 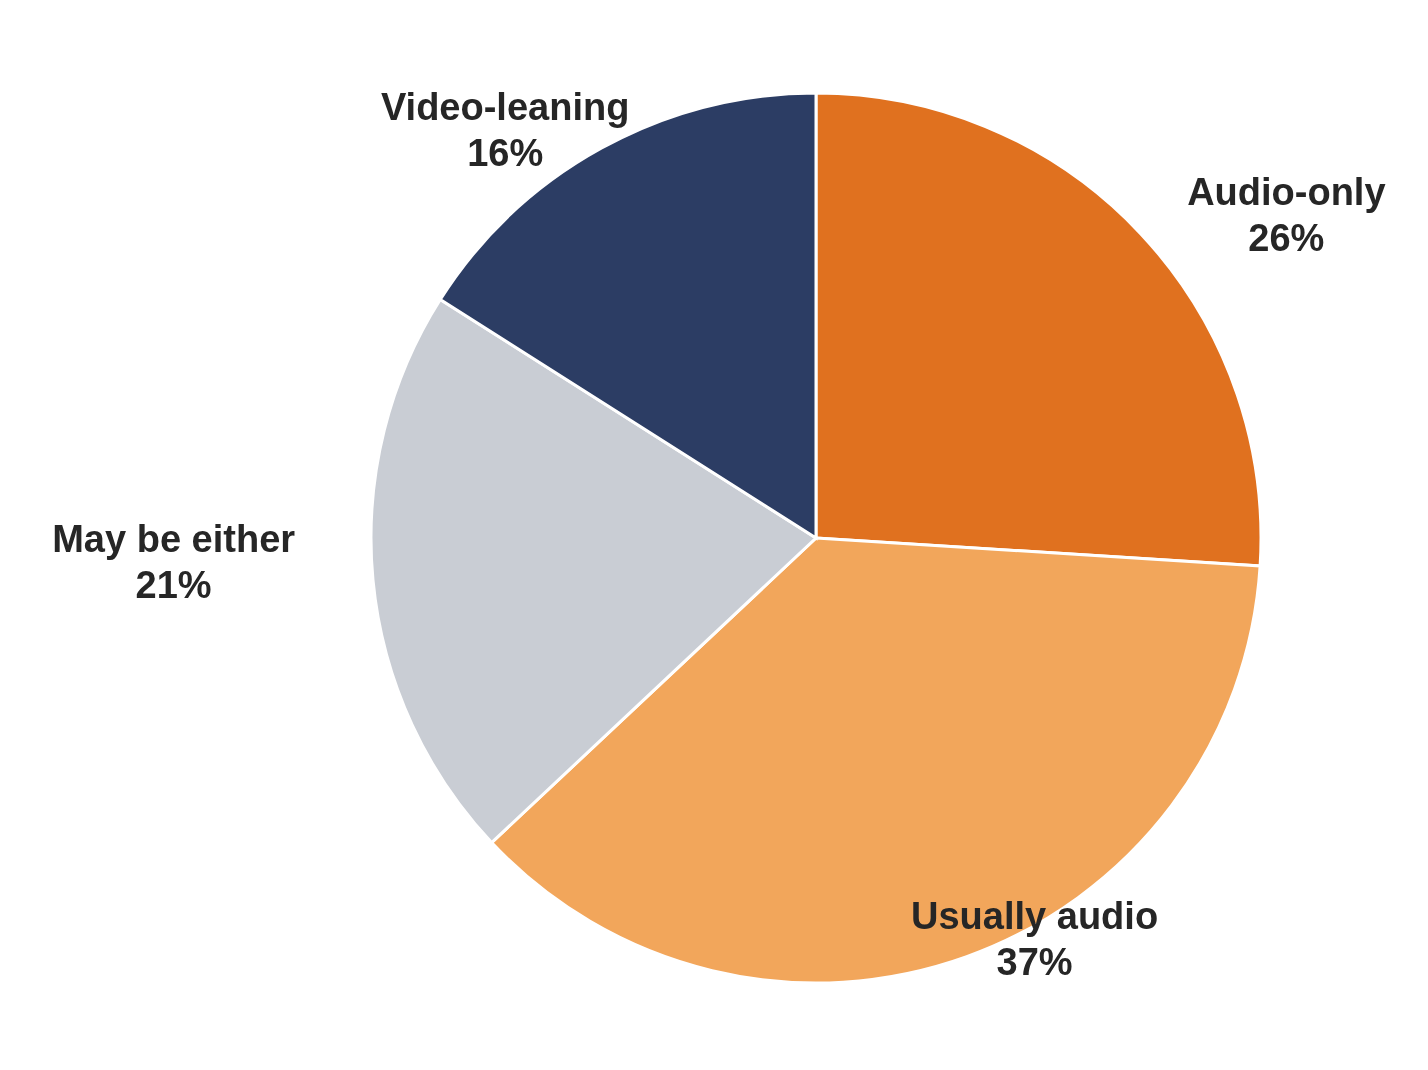 What do you see at coordinates (505, 107) in the screenshot?
I see `slice-label: Video-leaning` at bounding box center [505, 107].